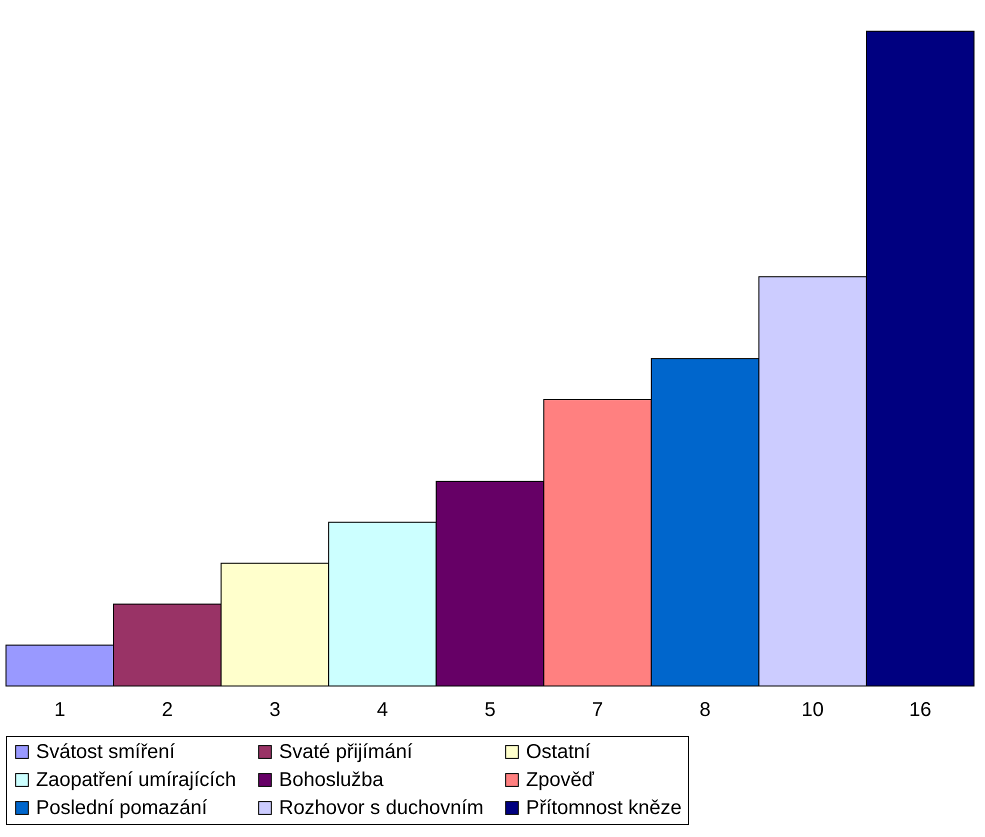 Image resolution: width=985 pixels, height=837 pixels. What do you see at coordinates (560, 780) in the screenshot?
I see `legend-label: Zpověď` at bounding box center [560, 780].